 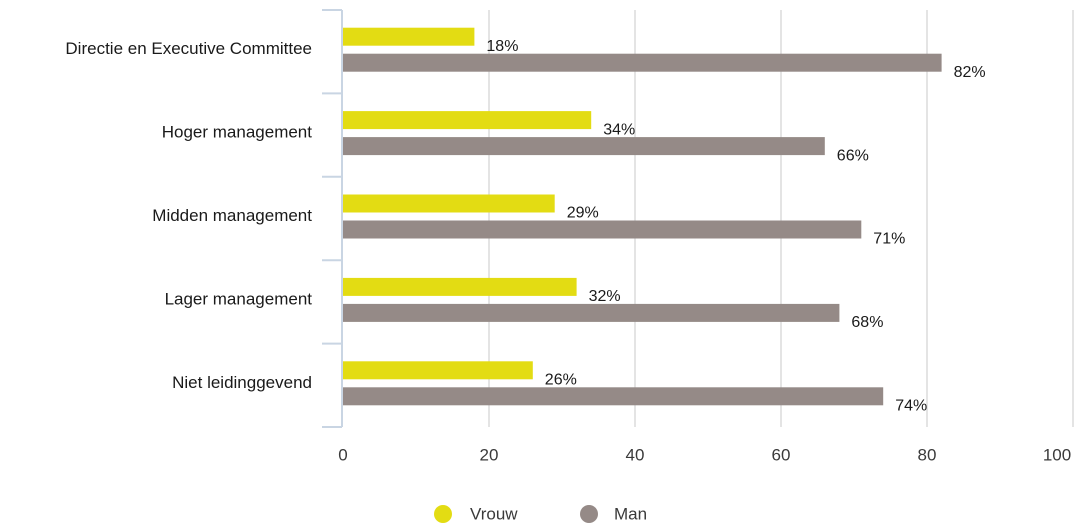 I want to click on legend-label-vrouw: Vrouw, so click(x=494, y=513).